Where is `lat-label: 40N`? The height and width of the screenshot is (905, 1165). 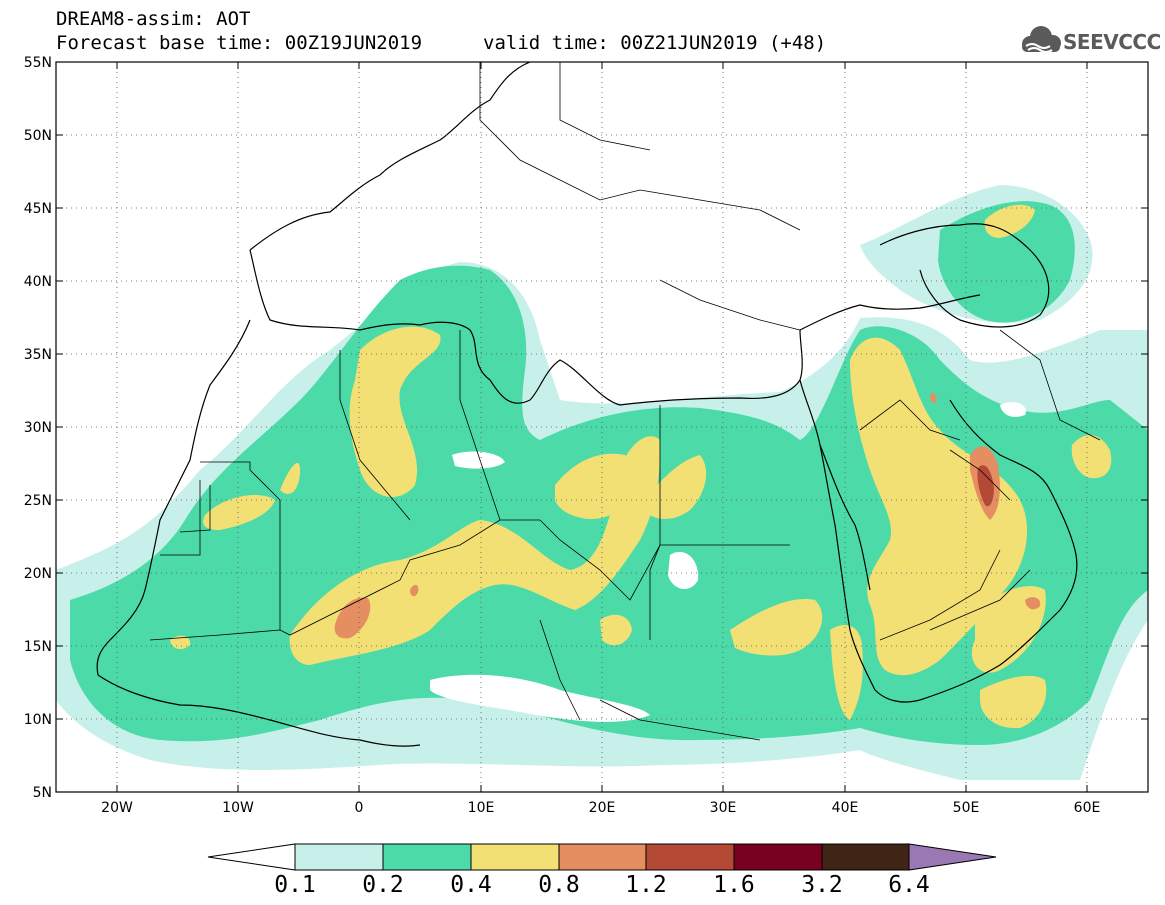
lat-label: 40N is located at coordinates (37, 282).